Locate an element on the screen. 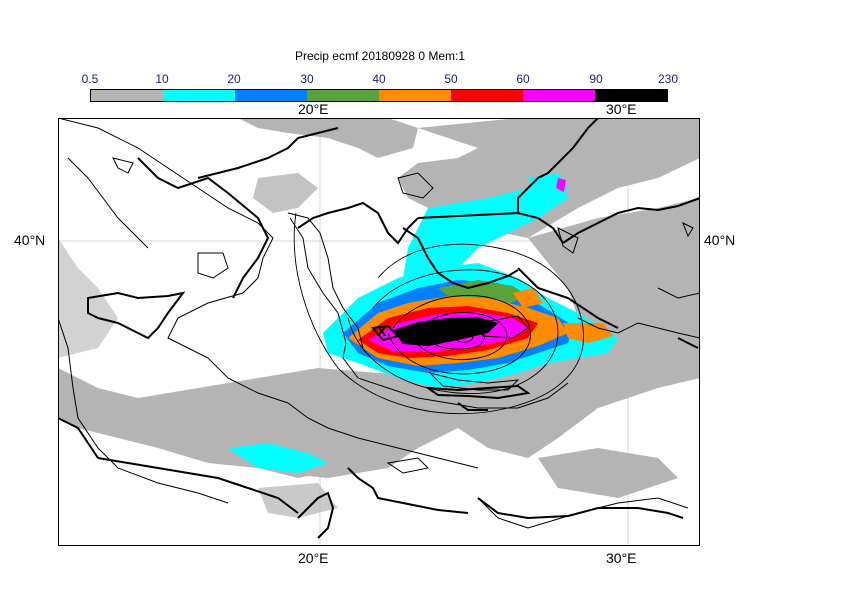  colorbar-tick-label: 50 is located at coordinates (451, 79).